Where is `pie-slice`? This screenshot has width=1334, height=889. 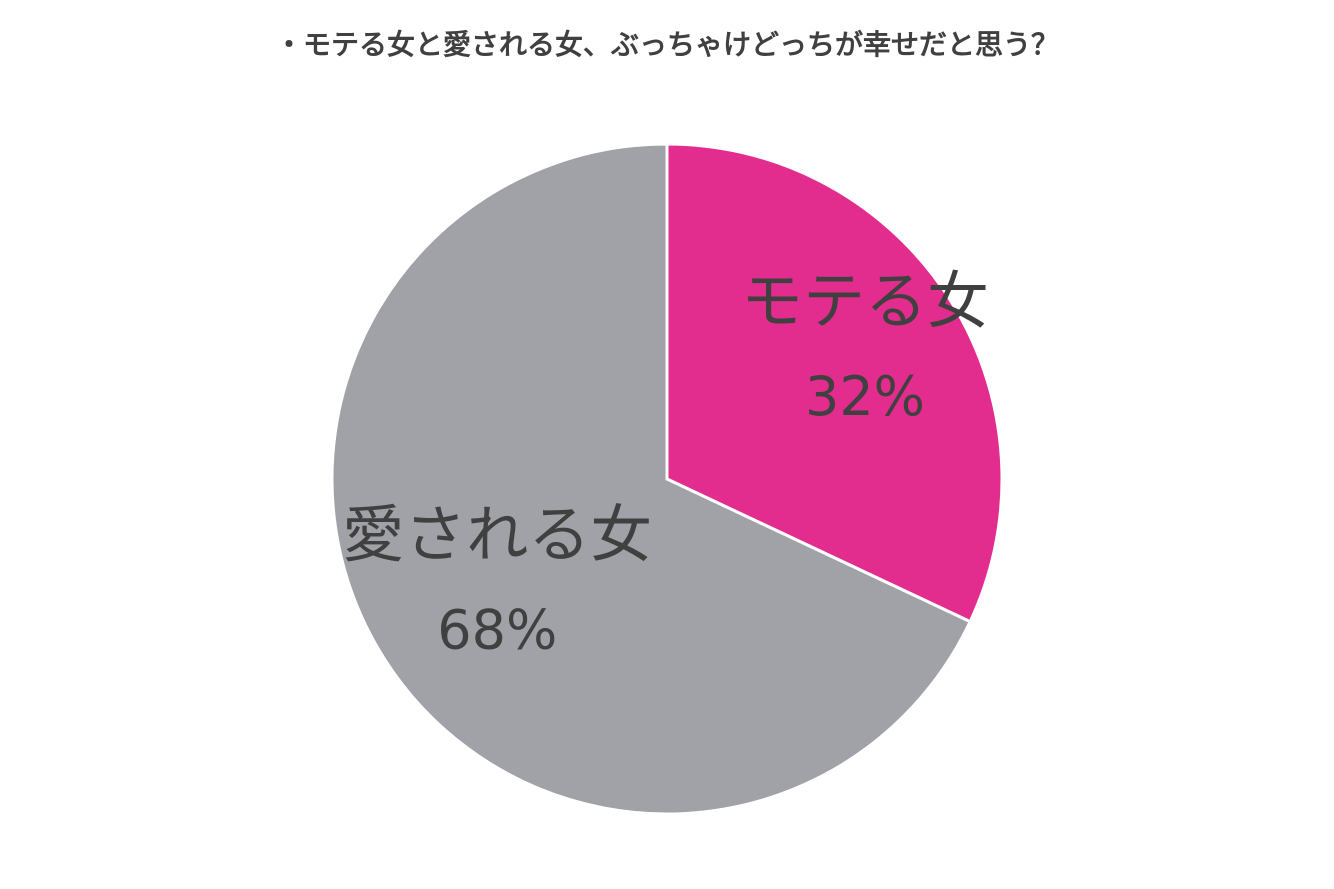
pie-slice is located at coordinates (834, 383).